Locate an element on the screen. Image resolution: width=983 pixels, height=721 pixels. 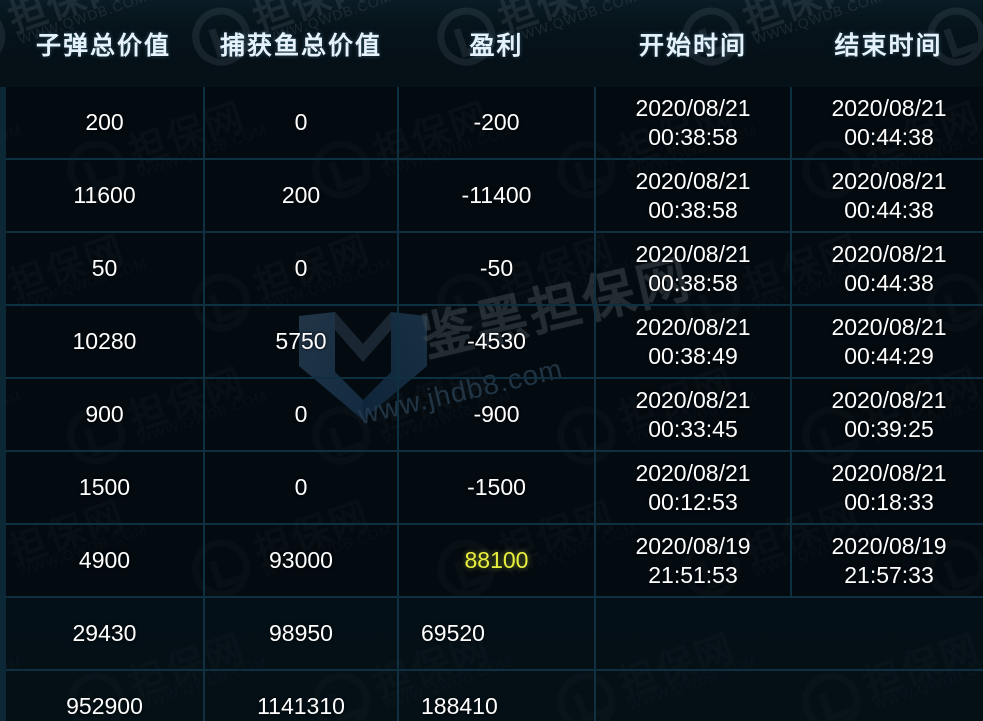
cell-bullet-total: 200 is located at coordinates (102, 123).